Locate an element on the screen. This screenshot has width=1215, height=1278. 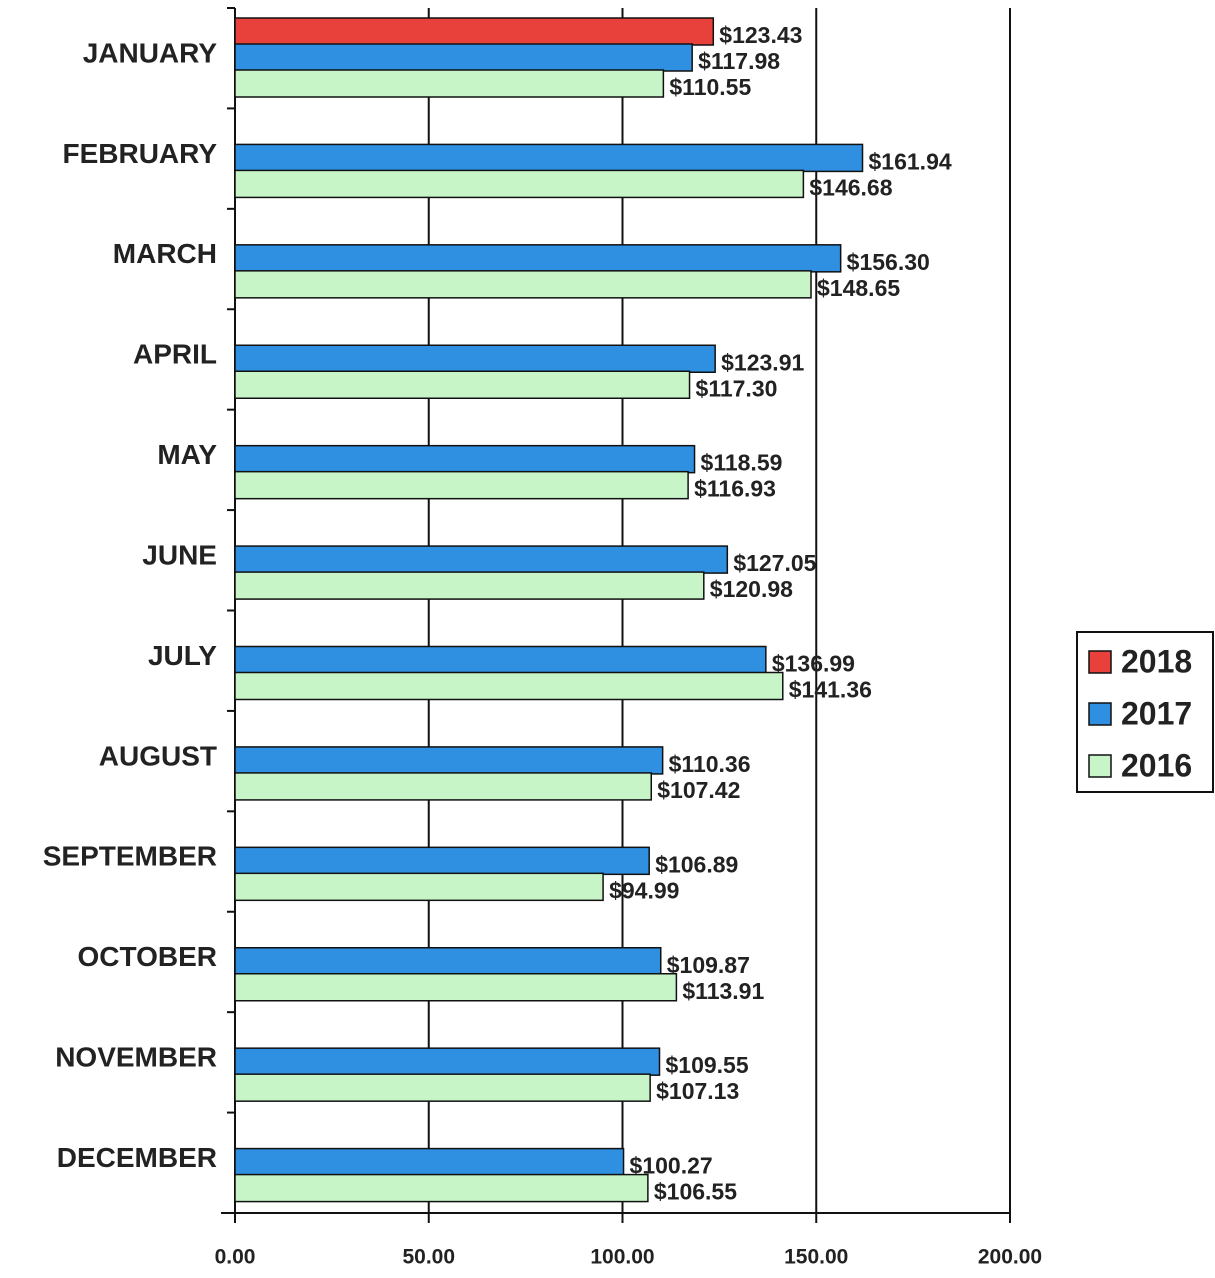
y-tick-label: FEBRUARY is located at coordinates (139, 153).